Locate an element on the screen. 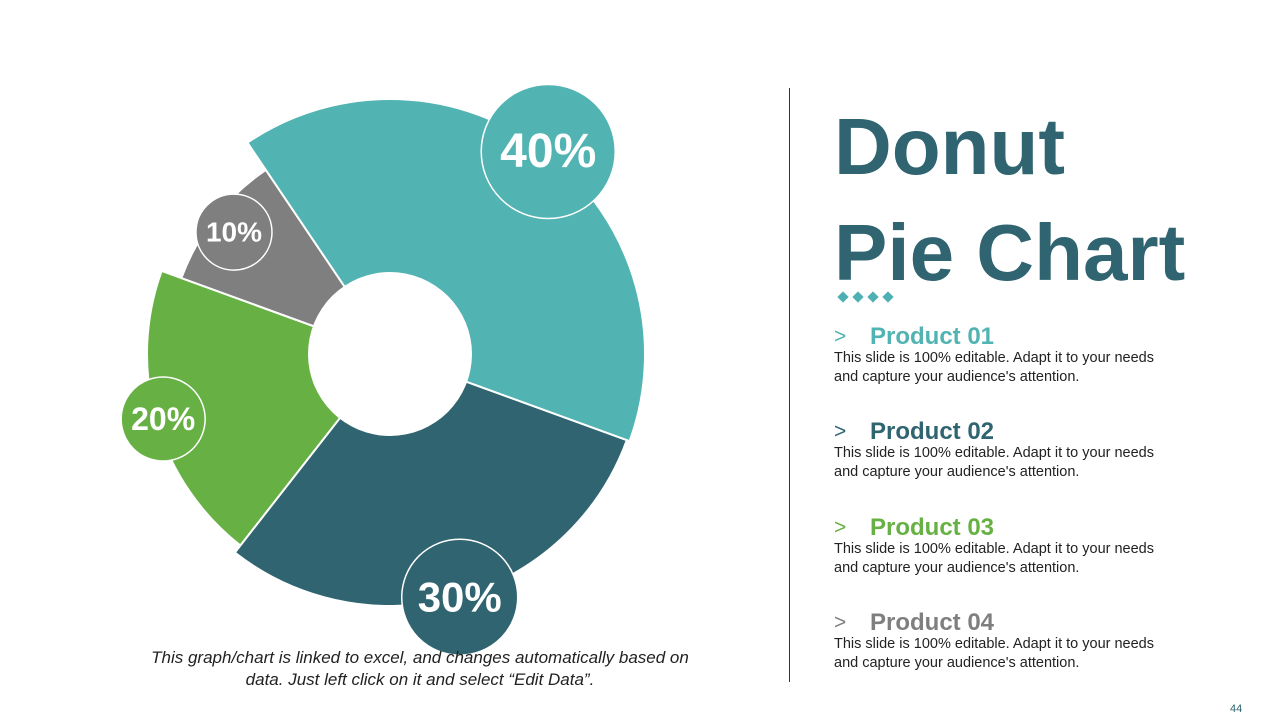  data-label: 20% is located at coordinates (163, 419).